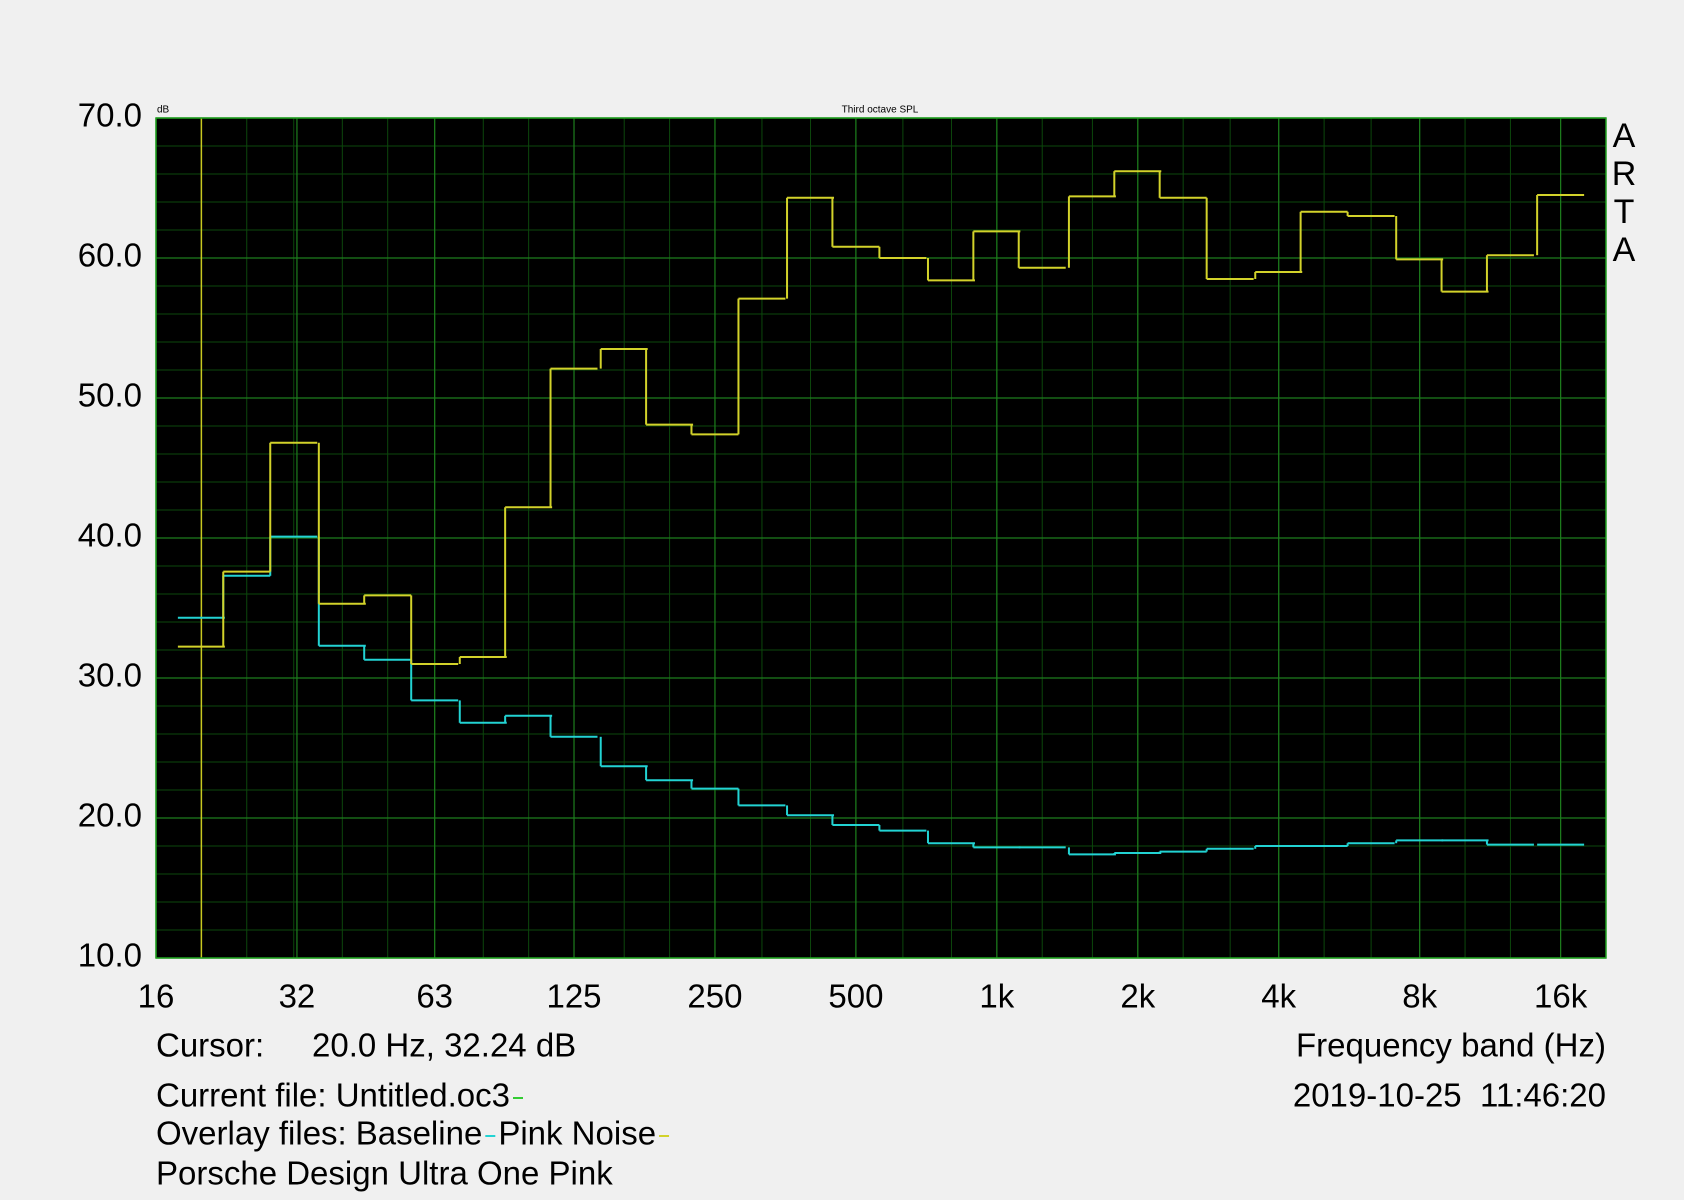  What do you see at coordinates (855, 996) in the screenshot?
I see `x-tick-label: 500` at bounding box center [855, 996].